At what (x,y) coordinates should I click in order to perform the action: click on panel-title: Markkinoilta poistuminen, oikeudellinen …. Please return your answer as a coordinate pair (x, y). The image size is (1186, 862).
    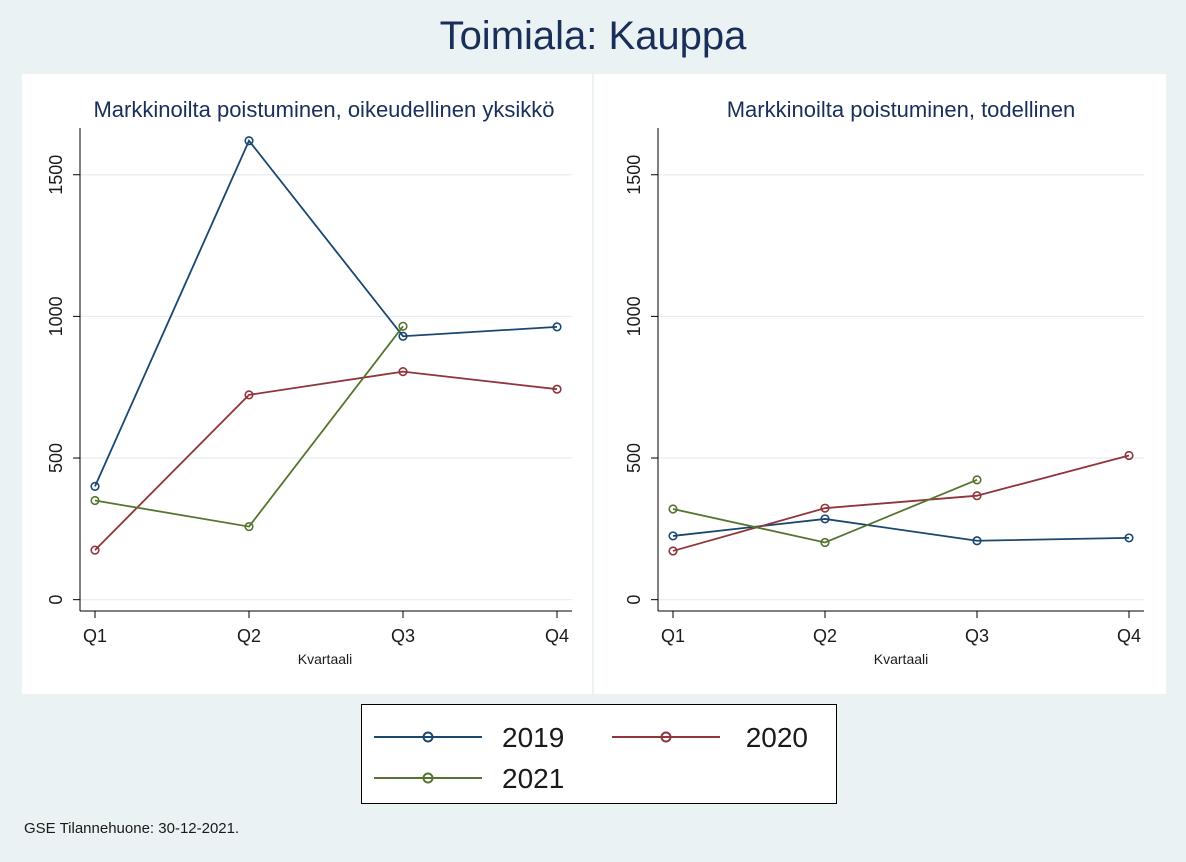
    Looking at the image, I should click on (323, 109).